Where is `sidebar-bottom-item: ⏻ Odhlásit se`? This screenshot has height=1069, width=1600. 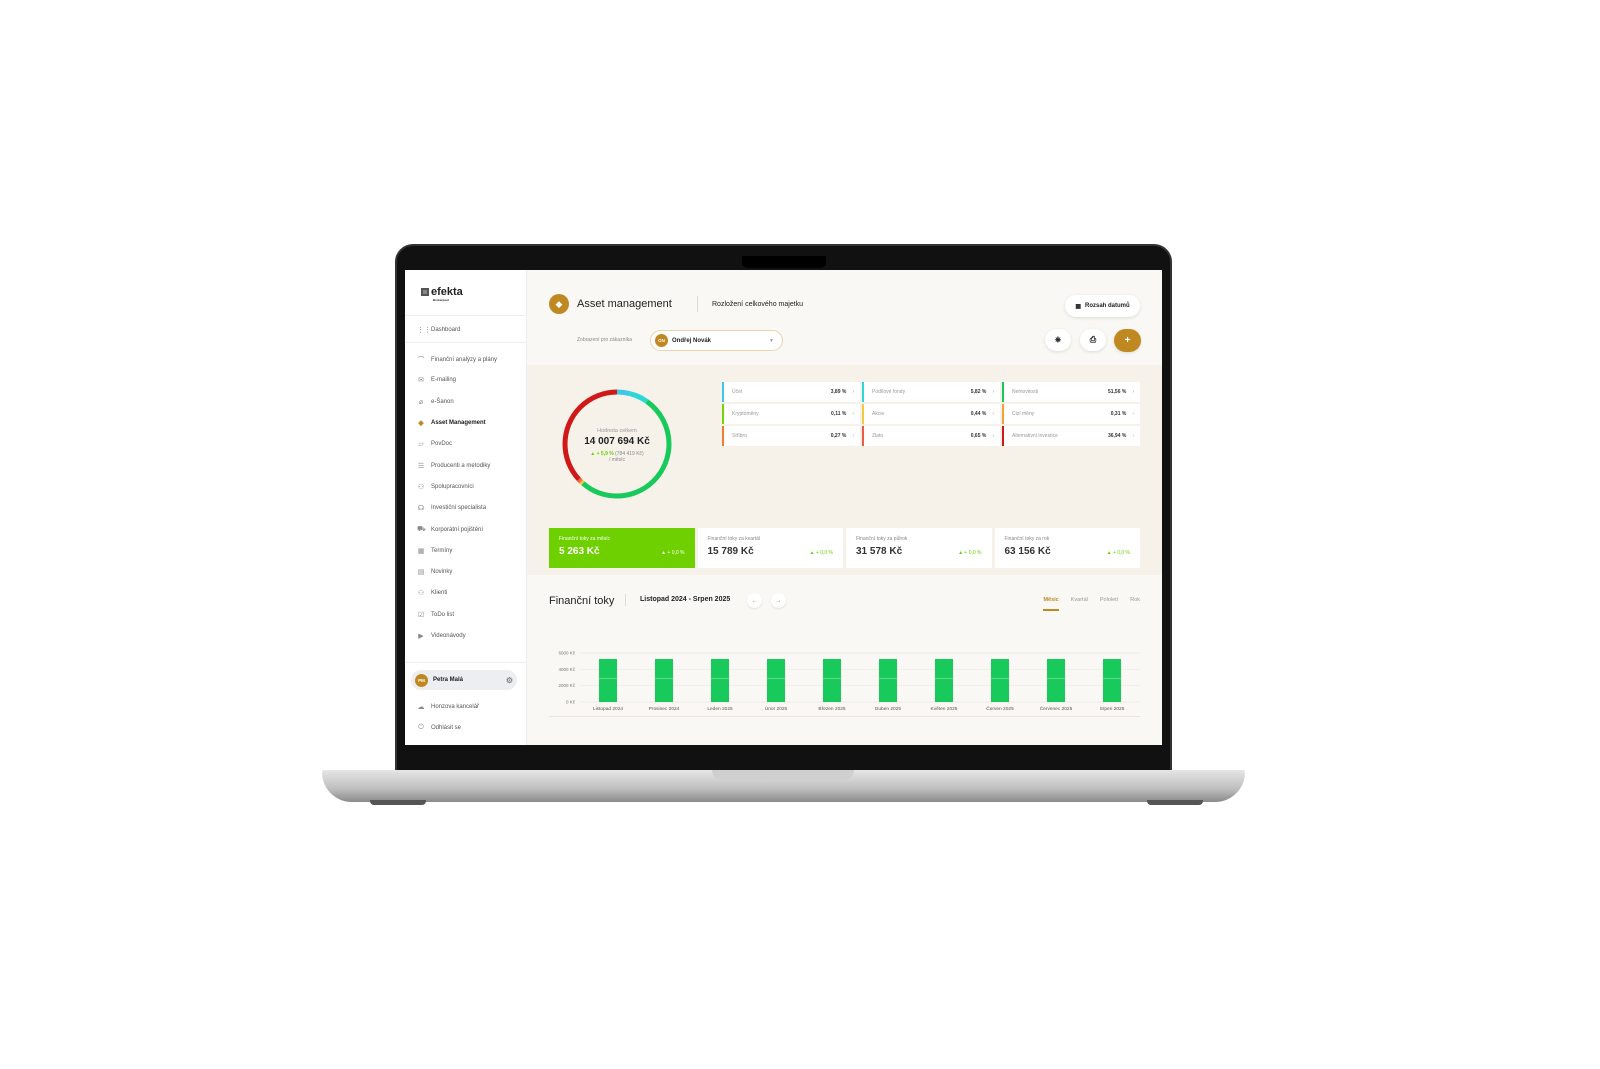
sidebar-bottom-item: ⏻ Odhlásit se is located at coordinates (440, 727).